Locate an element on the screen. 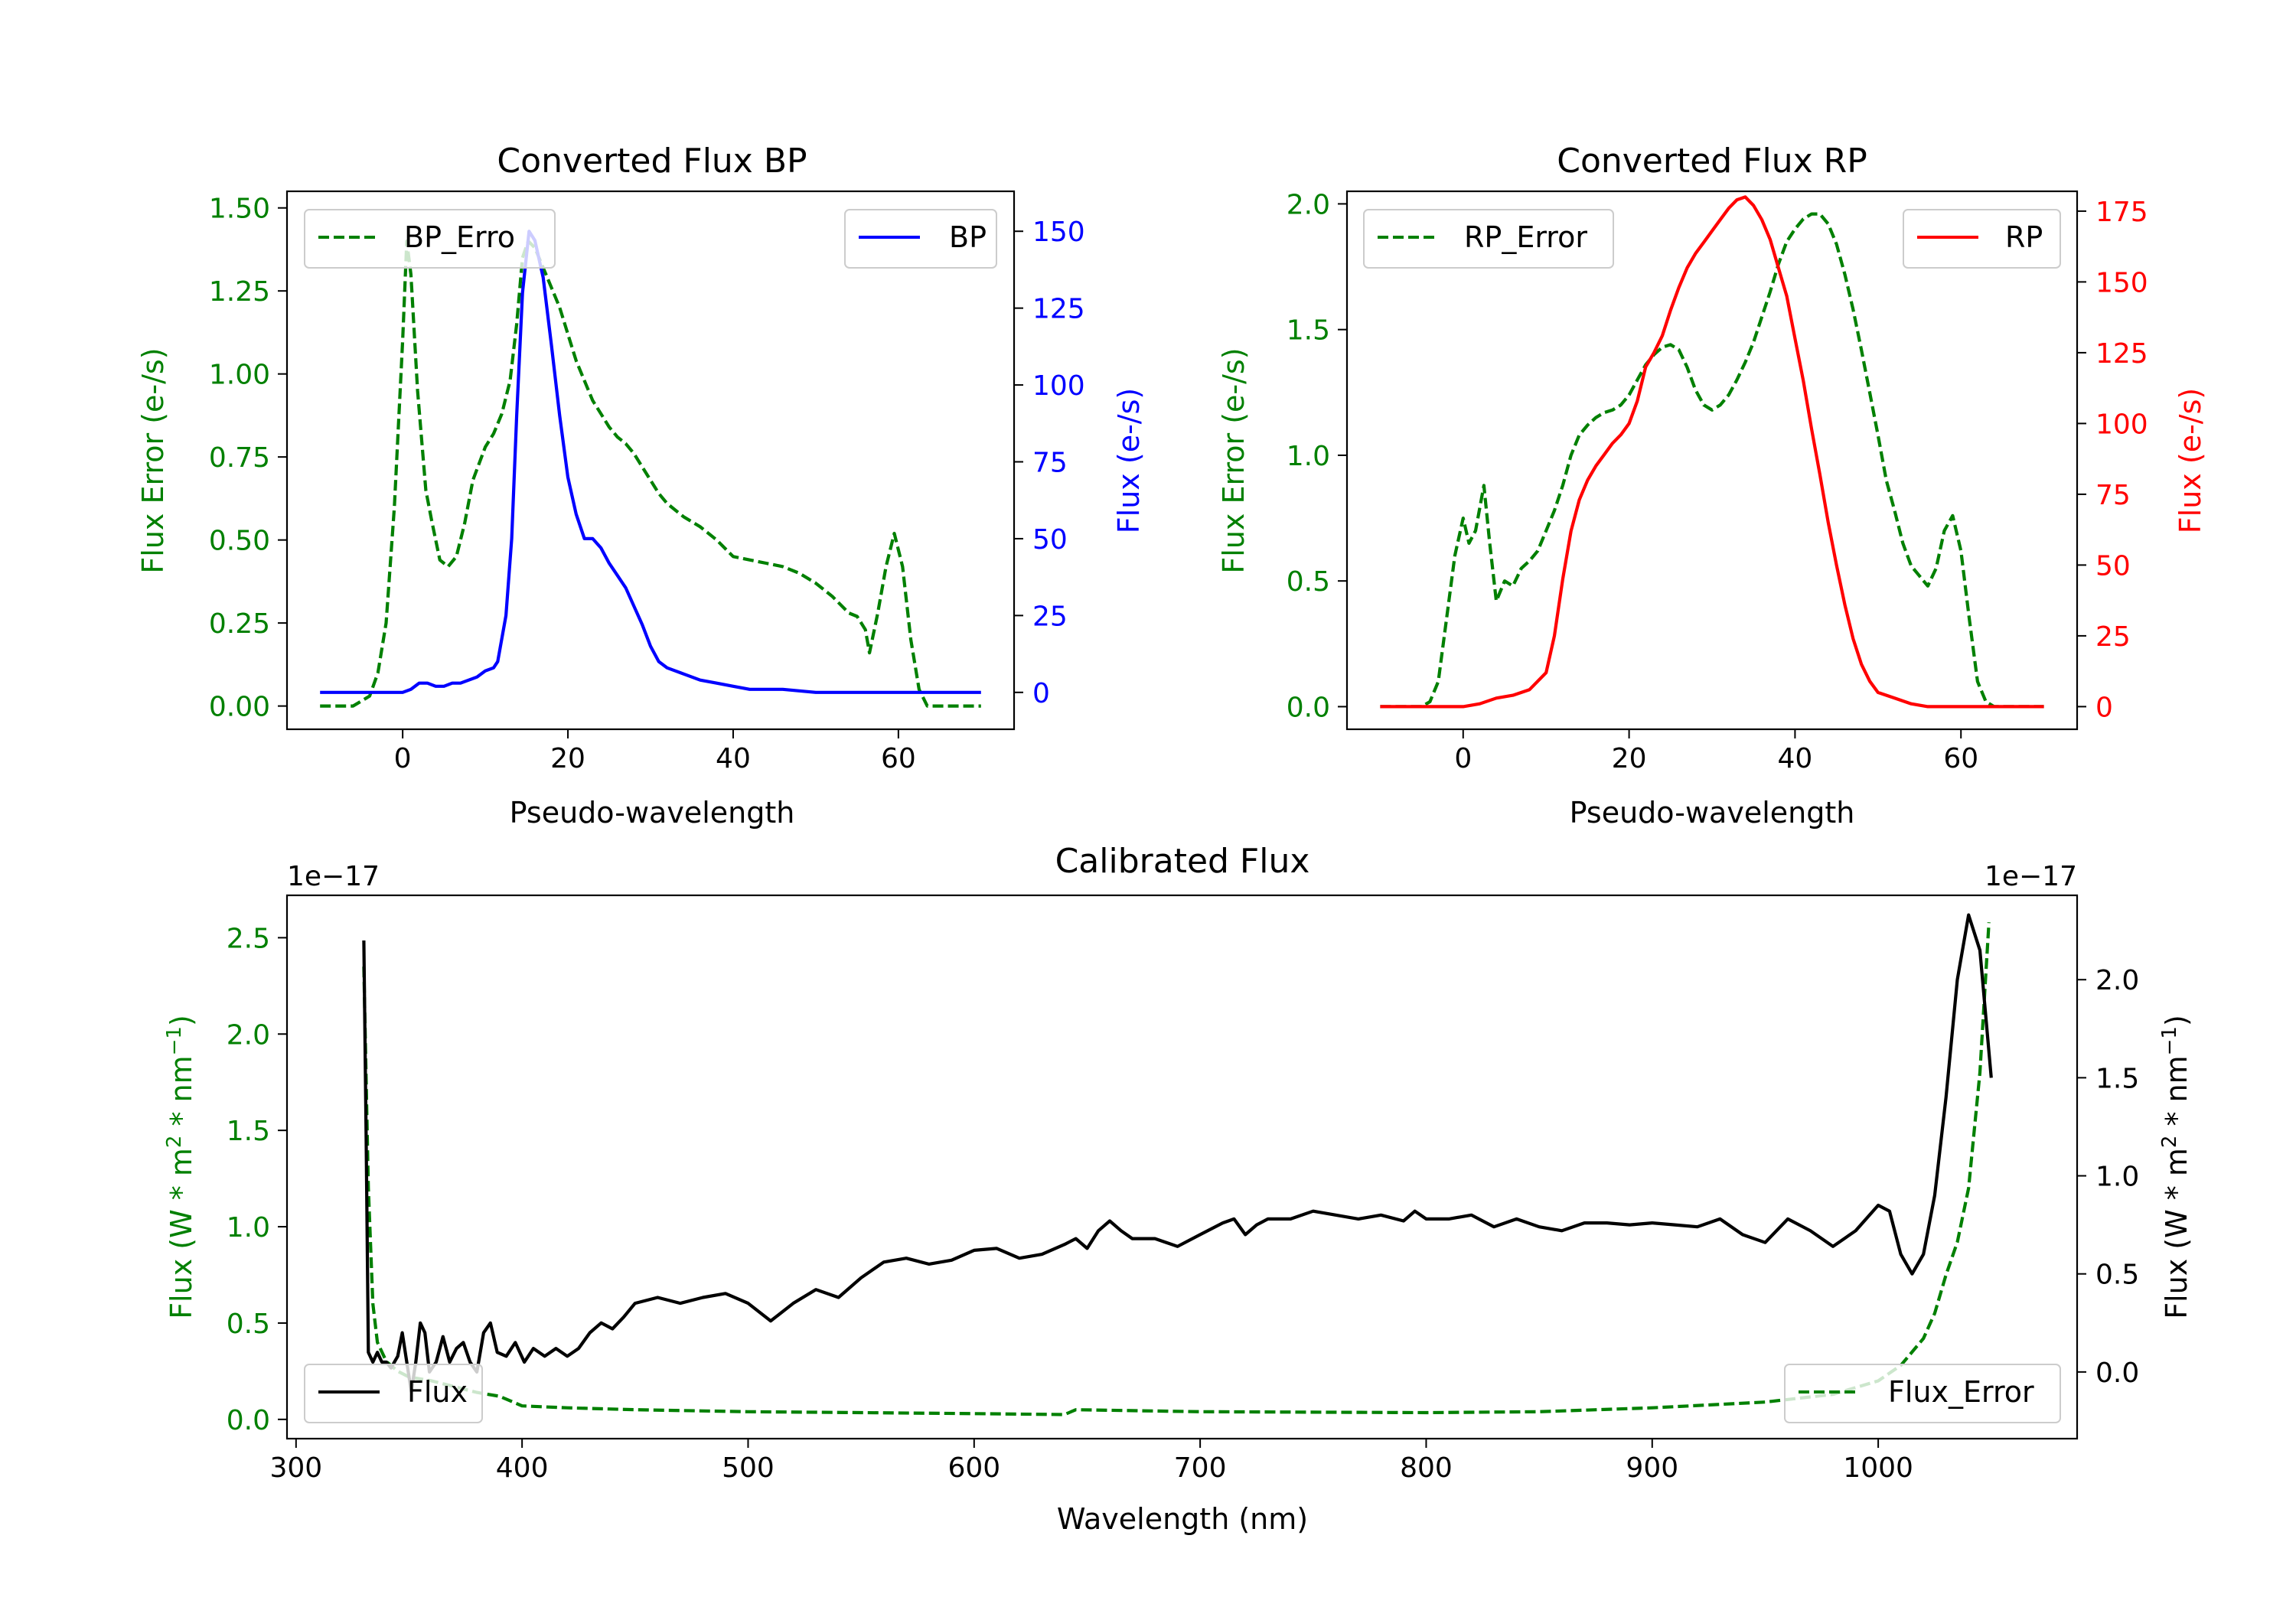  rp-flux-legend: RP is located at coordinates (1982, 239).